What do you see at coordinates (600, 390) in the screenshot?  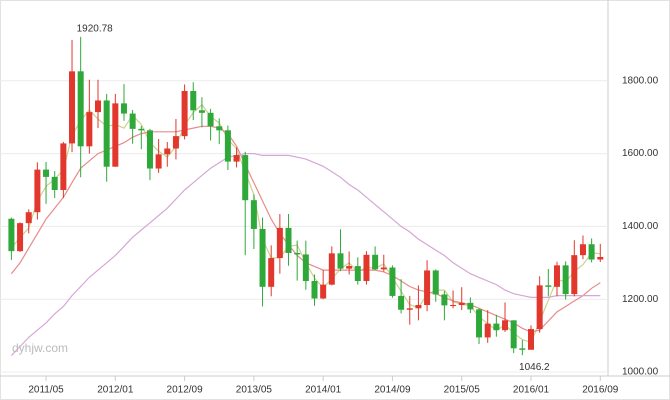 I see `x-tick-label: 2016/09` at bounding box center [600, 390].